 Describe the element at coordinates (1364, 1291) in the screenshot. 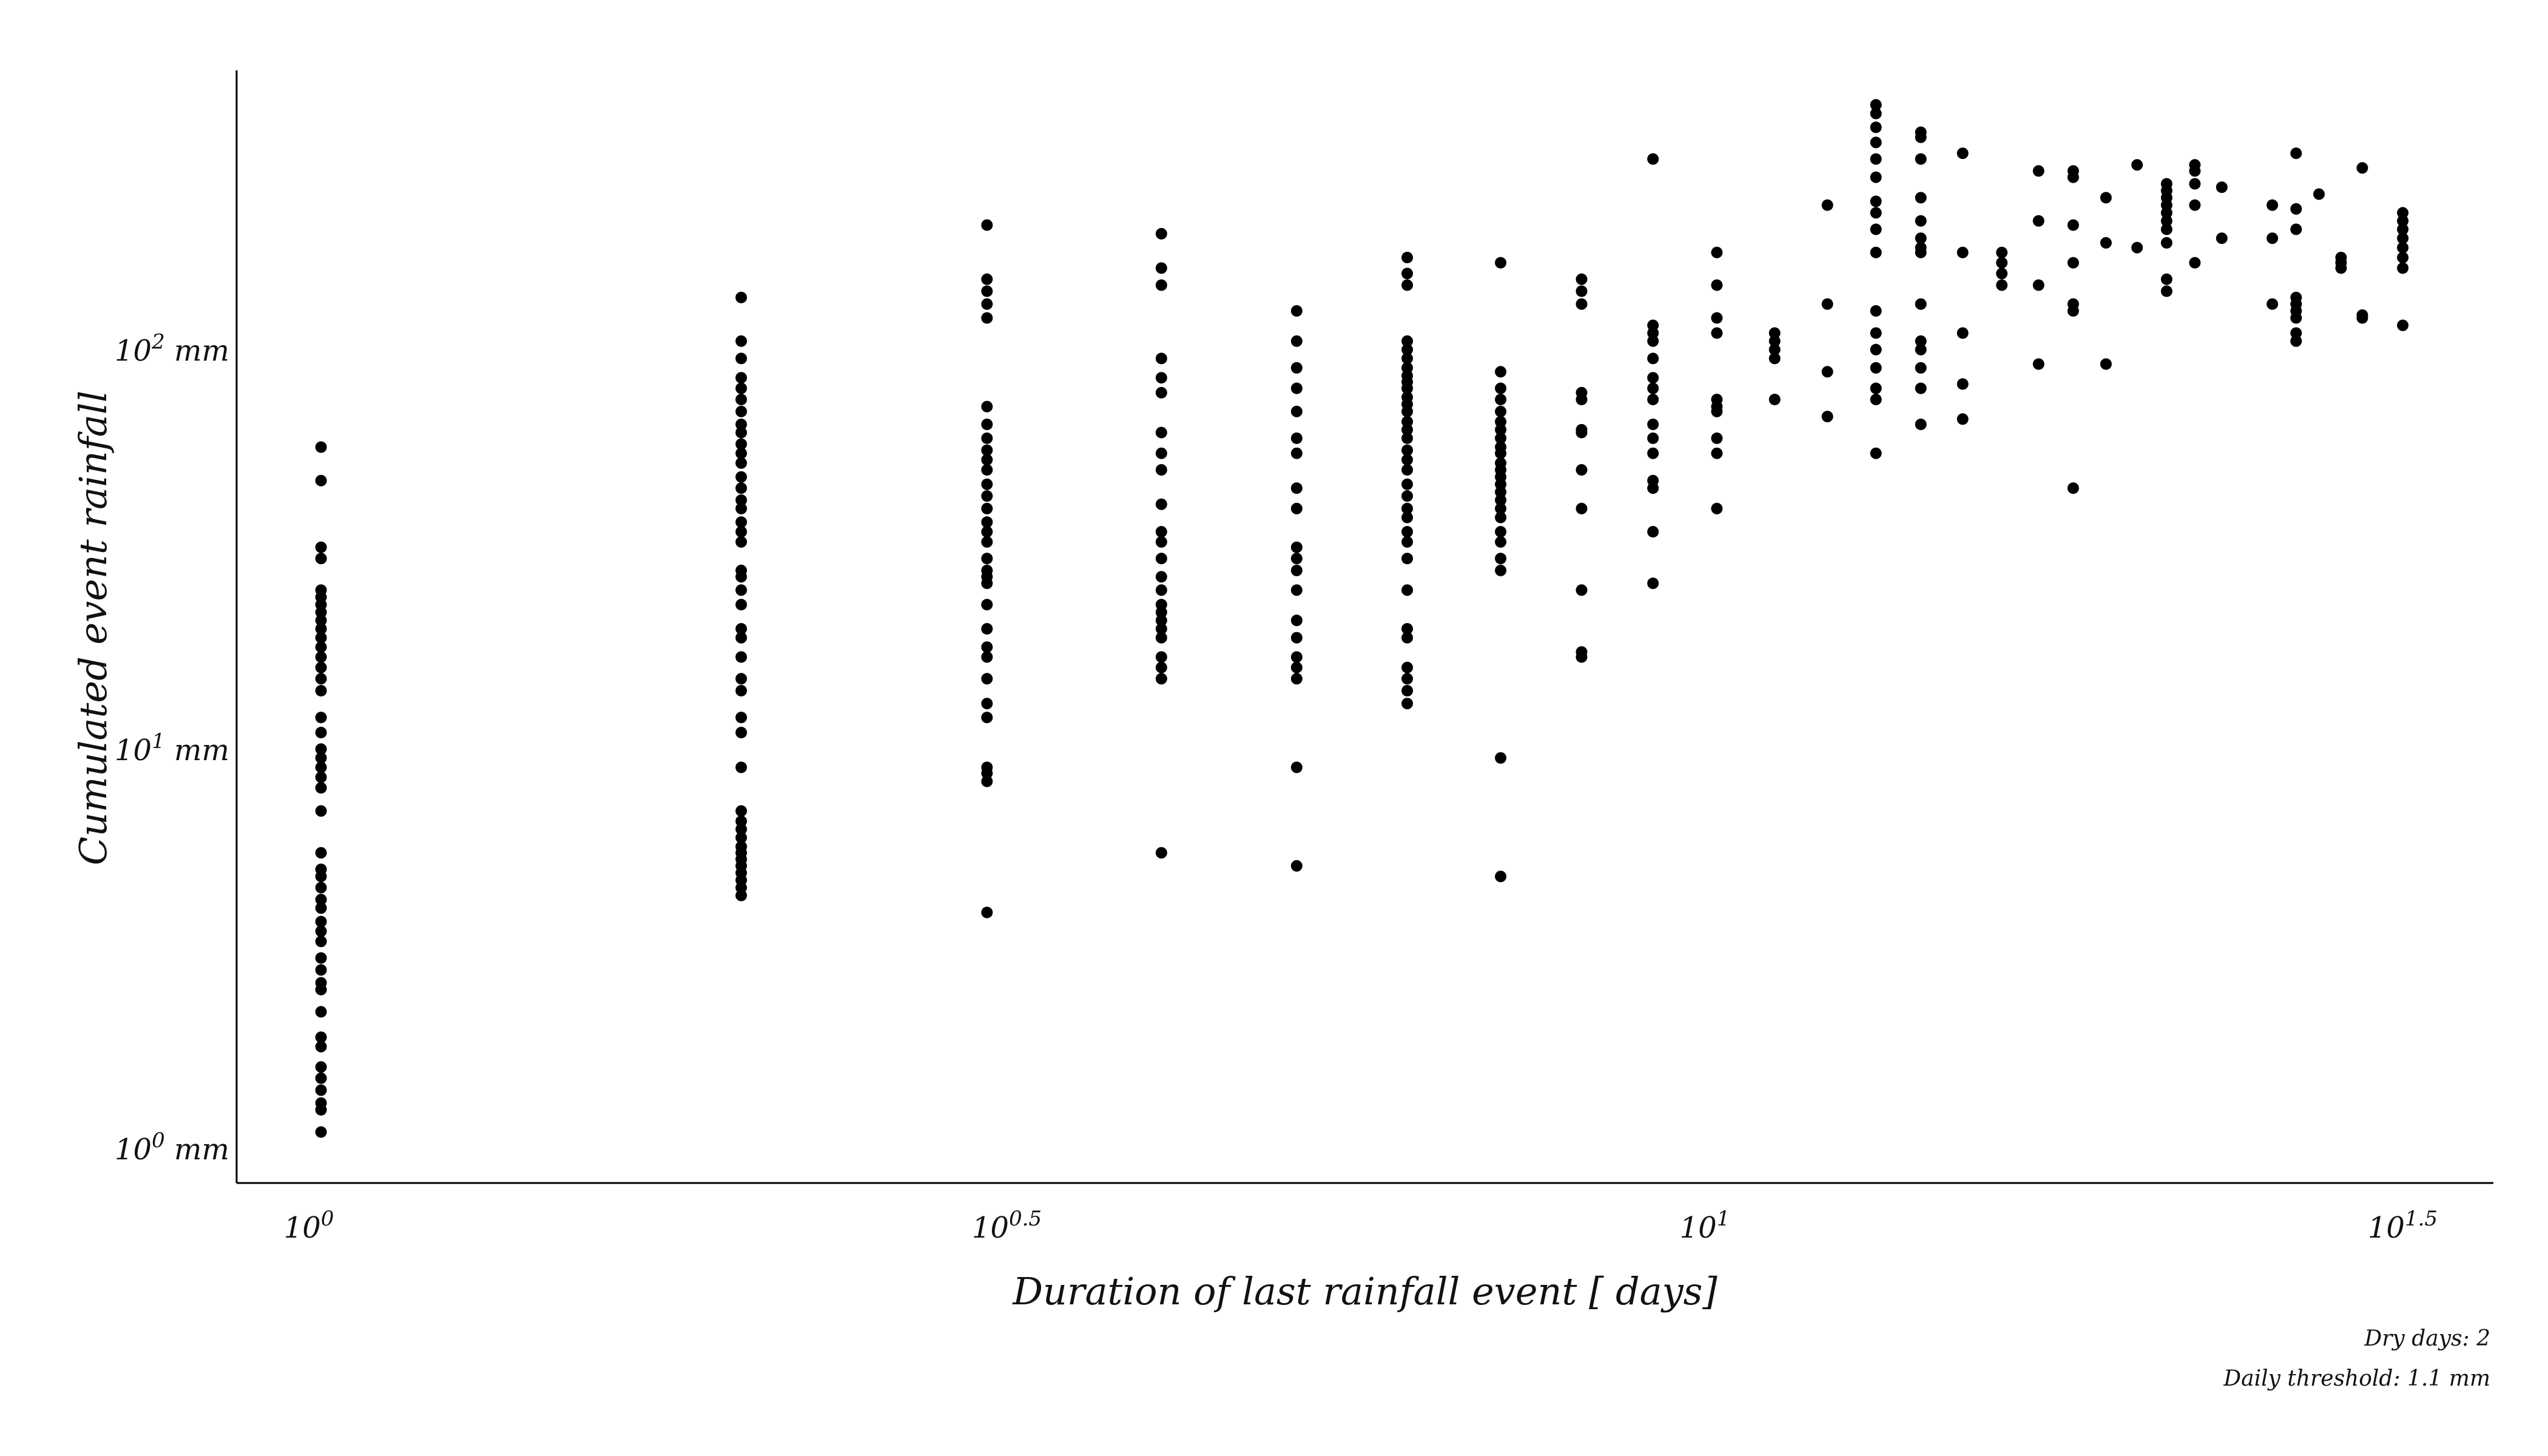

I see `x-axis-title: Duration of last rainfall event [ days]` at that location.